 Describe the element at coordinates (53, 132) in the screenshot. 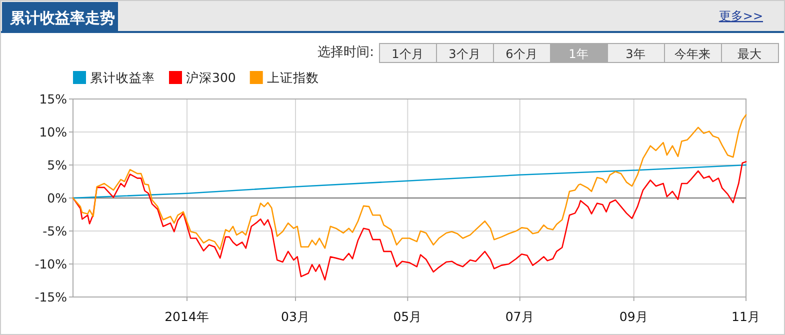

I see `y-tick-label: 10%` at that location.